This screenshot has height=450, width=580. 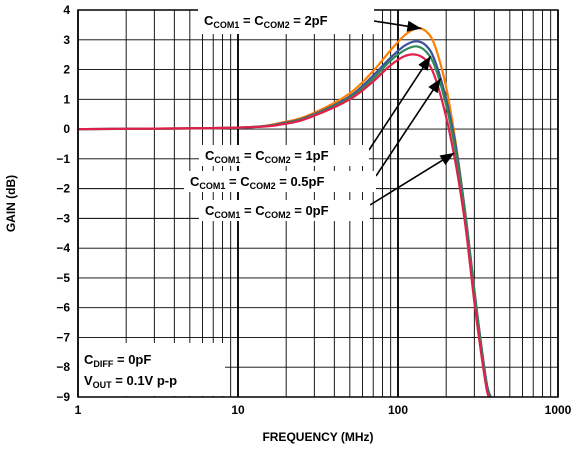 What do you see at coordinates (267, 211) in the screenshot?
I see `annotation-label: CCOM1 = CCOM2 = 0pF` at bounding box center [267, 211].